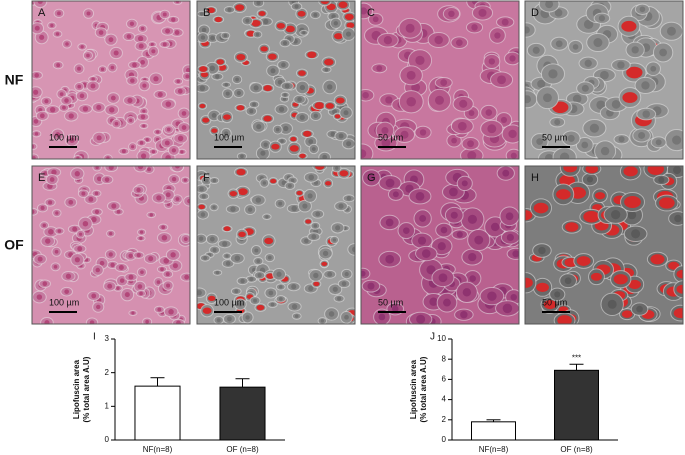 Image resolution: width=685 pixels, height=455 pixels. What do you see at coordinates (530, 30) in the screenshot?
I see `cell` at bounding box center [530, 30].